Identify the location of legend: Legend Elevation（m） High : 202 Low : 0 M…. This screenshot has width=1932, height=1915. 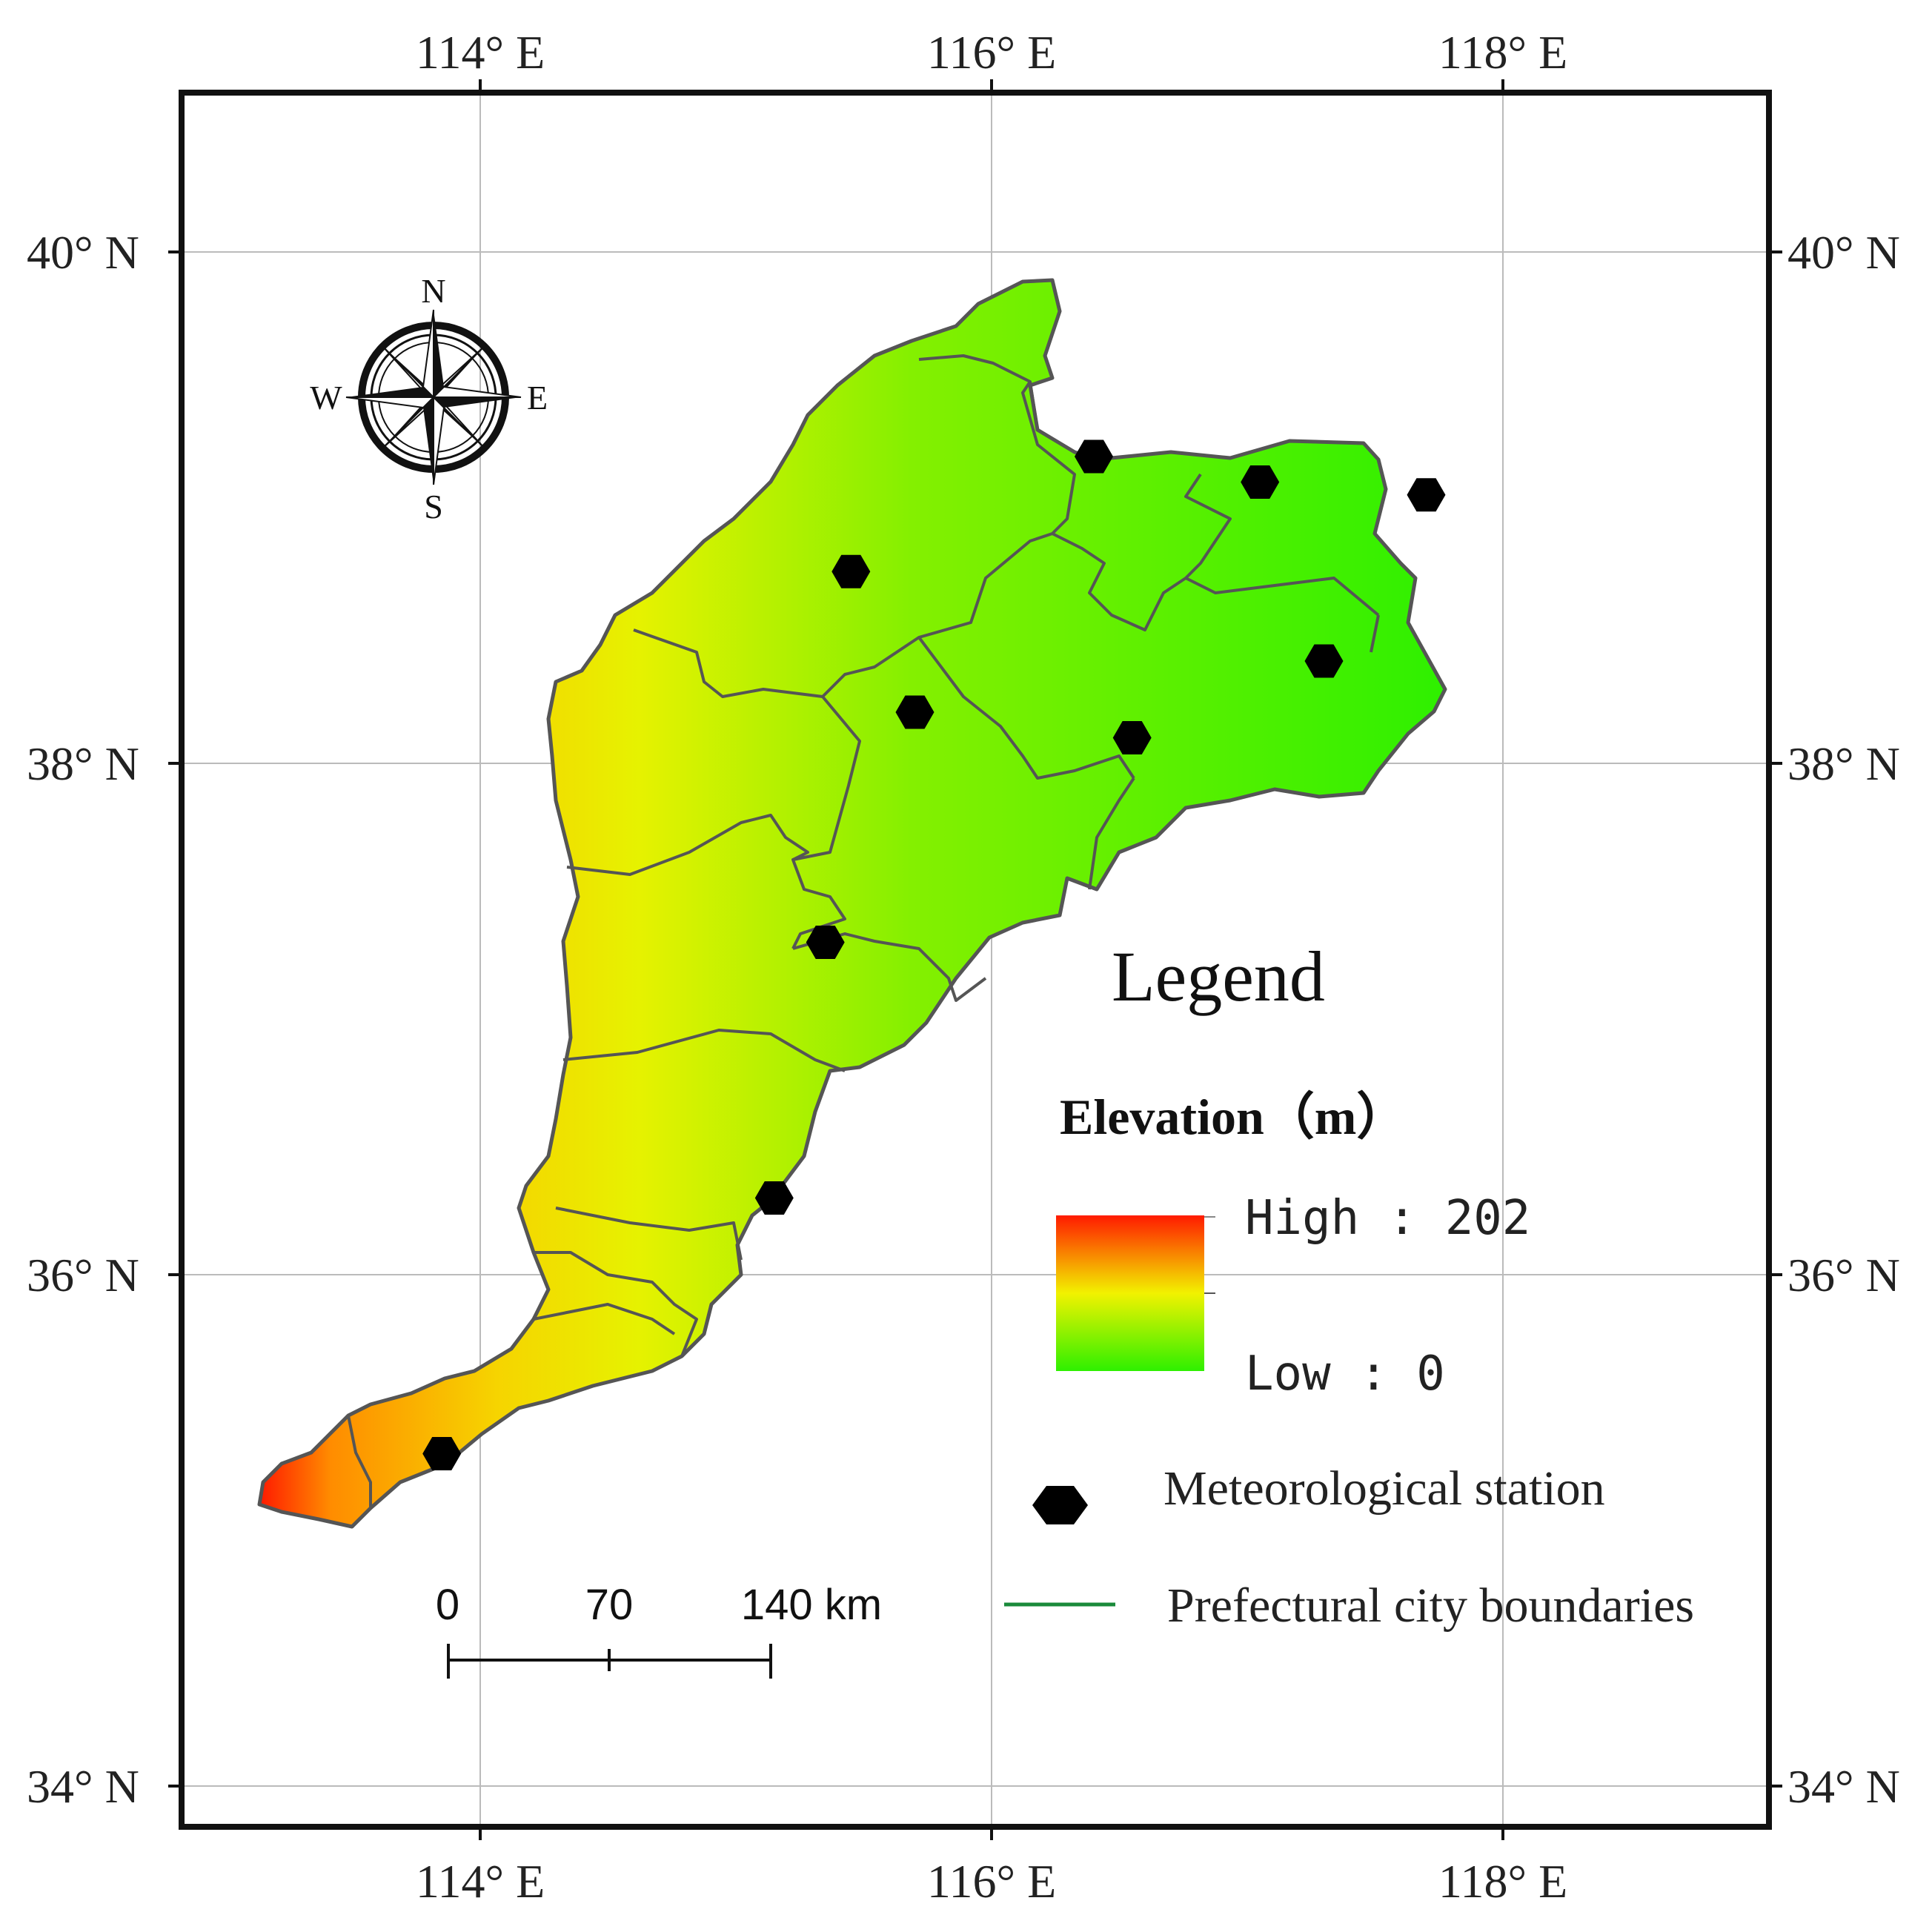
(1349, 1285).